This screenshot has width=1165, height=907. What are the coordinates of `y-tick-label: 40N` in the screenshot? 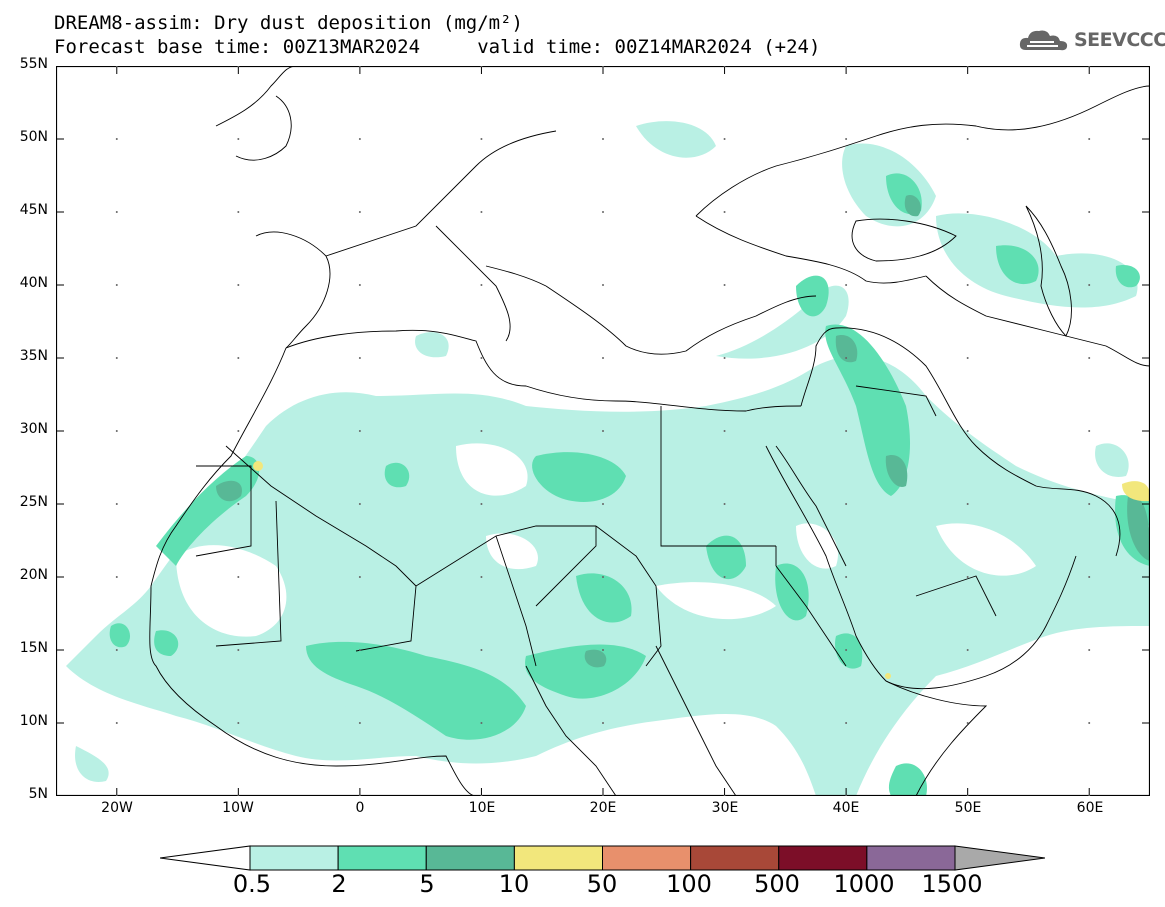 It's located at (33, 283).